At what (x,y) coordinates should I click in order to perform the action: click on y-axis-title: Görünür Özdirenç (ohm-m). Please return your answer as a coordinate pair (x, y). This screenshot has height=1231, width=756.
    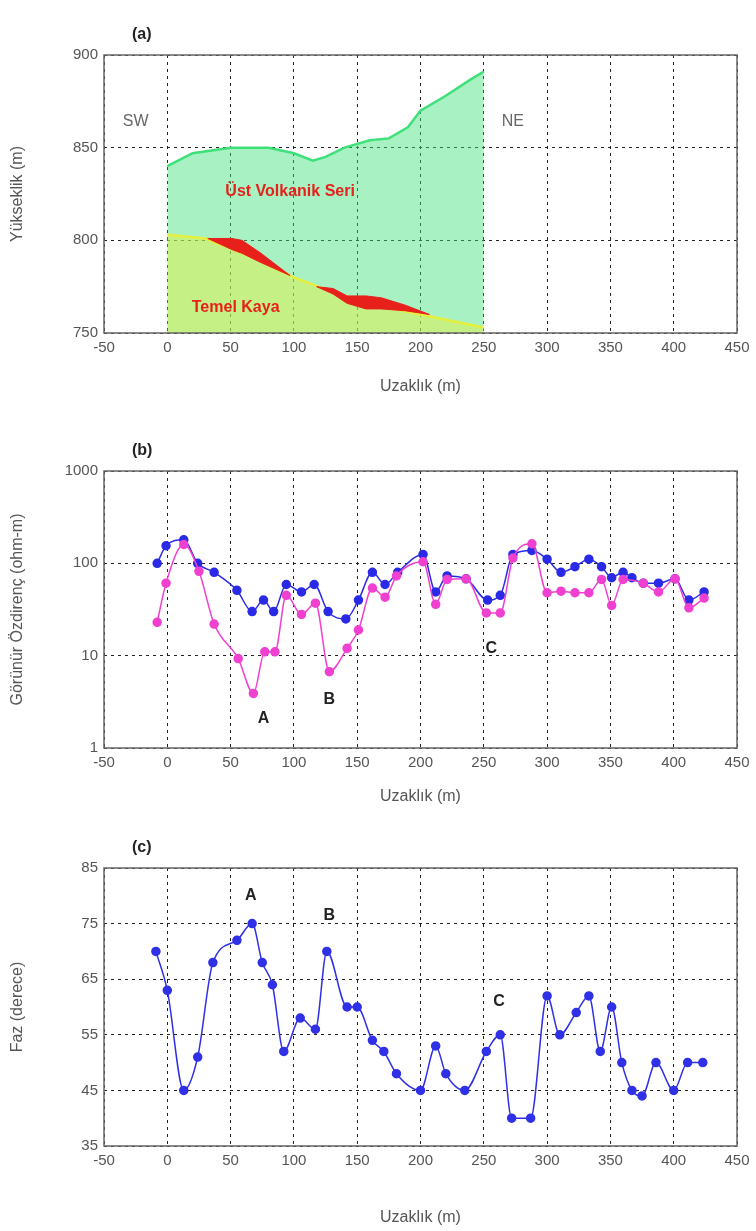
    Looking at the image, I should click on (17, 609).